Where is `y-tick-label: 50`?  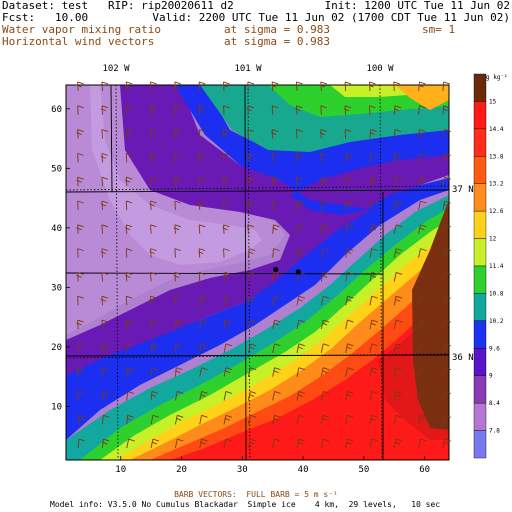
y-tick-label: 50 is located at coordinates (56, 169).